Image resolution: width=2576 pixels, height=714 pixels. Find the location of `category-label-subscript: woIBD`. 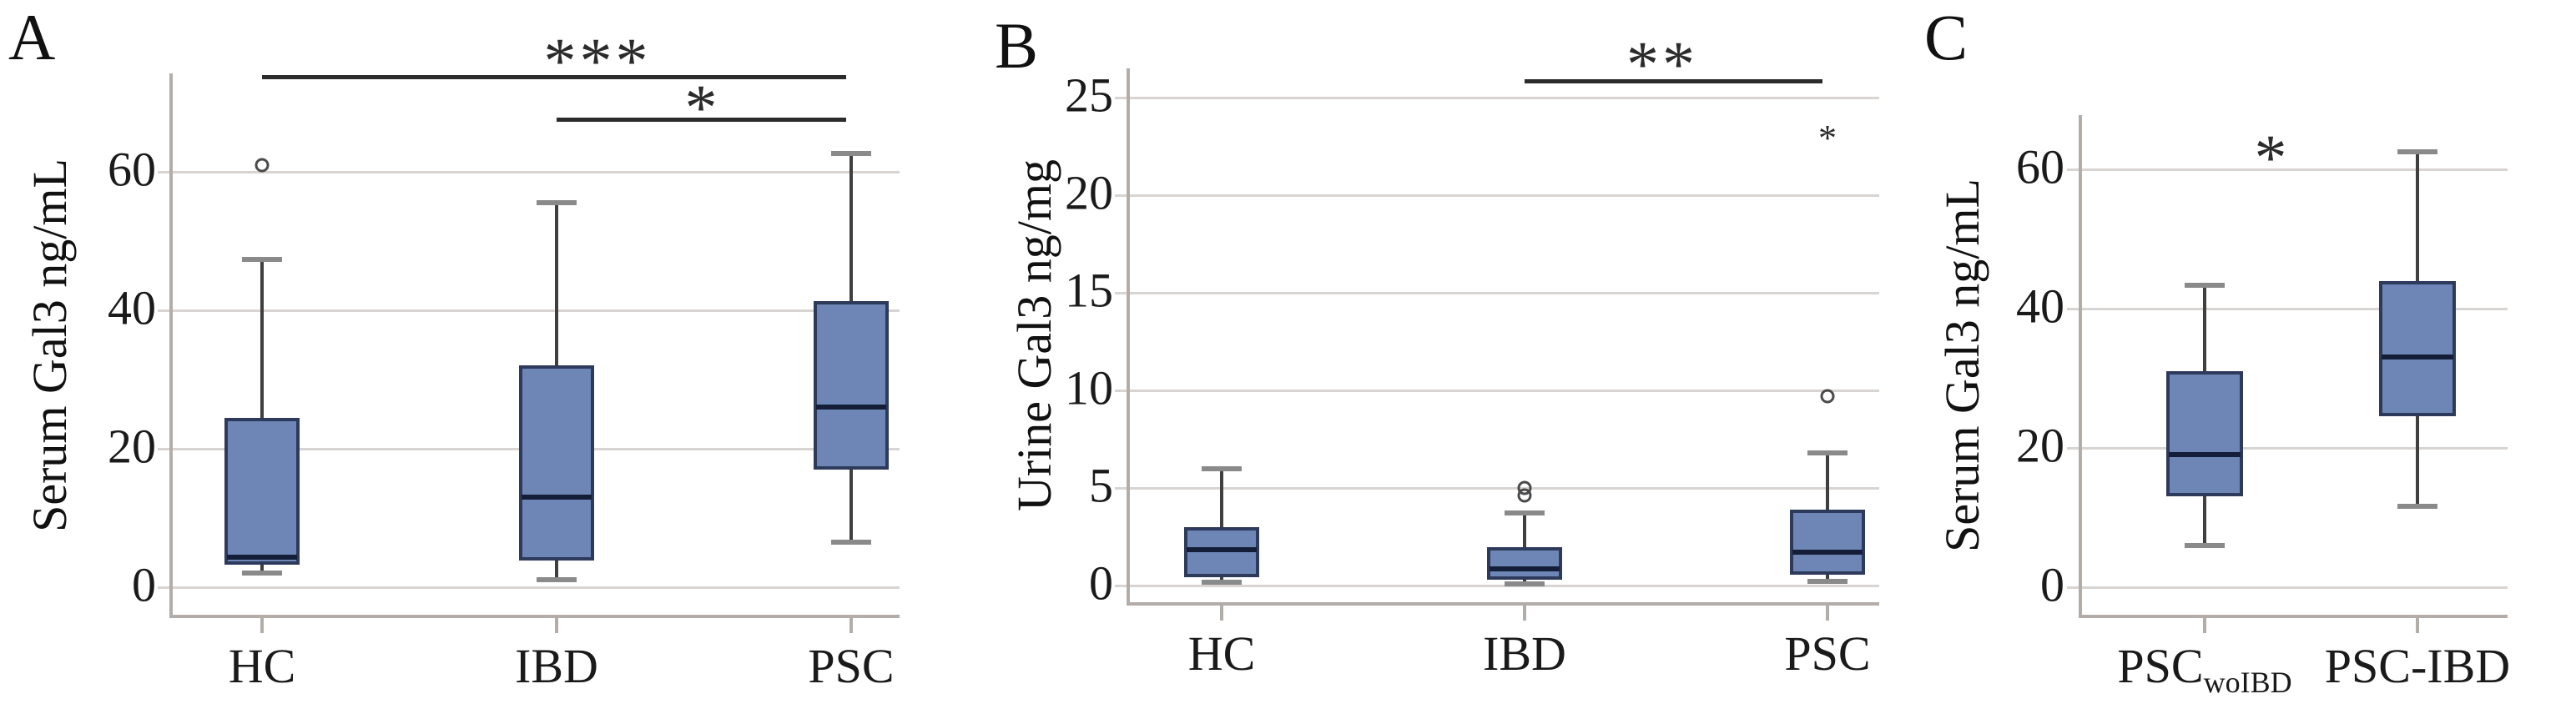

category-label-subscript: woIBD is located at coordinates (2247, 682).